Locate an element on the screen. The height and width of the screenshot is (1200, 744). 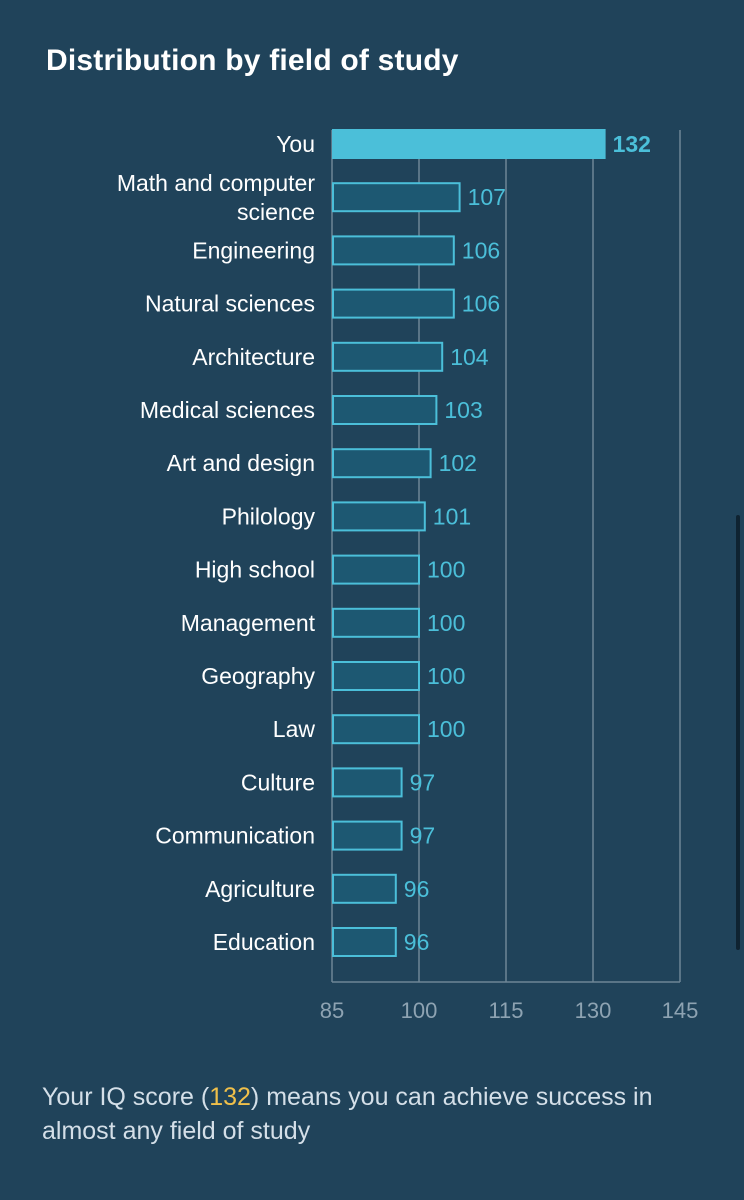
value-label-15: 96 is located at coordinates (417, 942).